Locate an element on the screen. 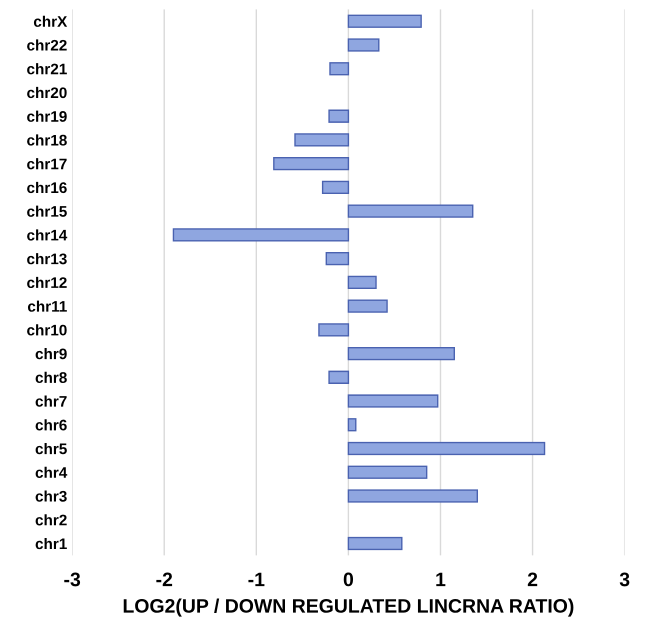  x-tick-label: 1 is located at coordinates (441, 579).